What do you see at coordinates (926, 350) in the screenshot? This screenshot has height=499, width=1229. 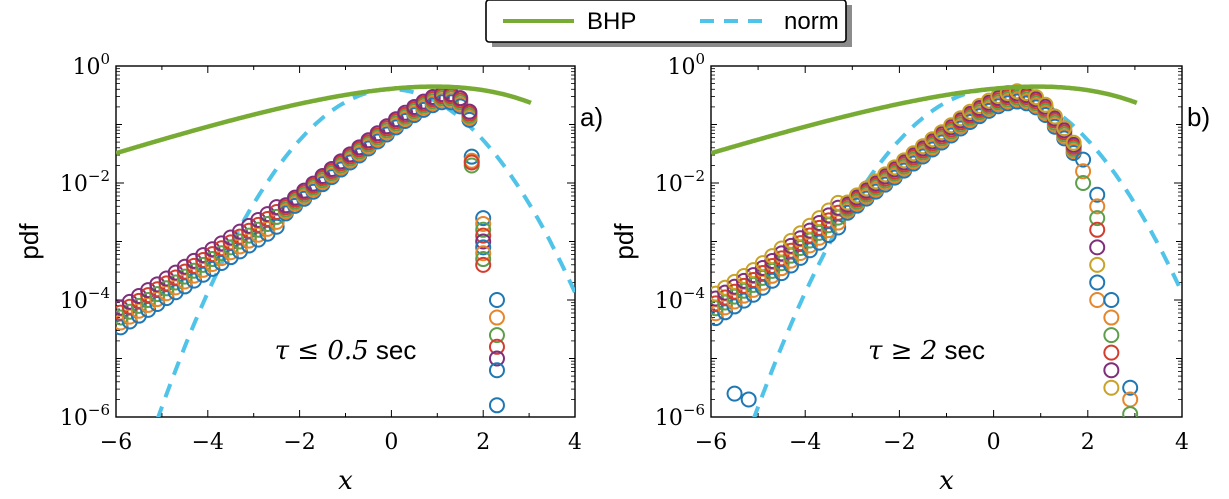 I see `tau-annotation: τ ≥ 2 sec` at bounding box center [926, 350].